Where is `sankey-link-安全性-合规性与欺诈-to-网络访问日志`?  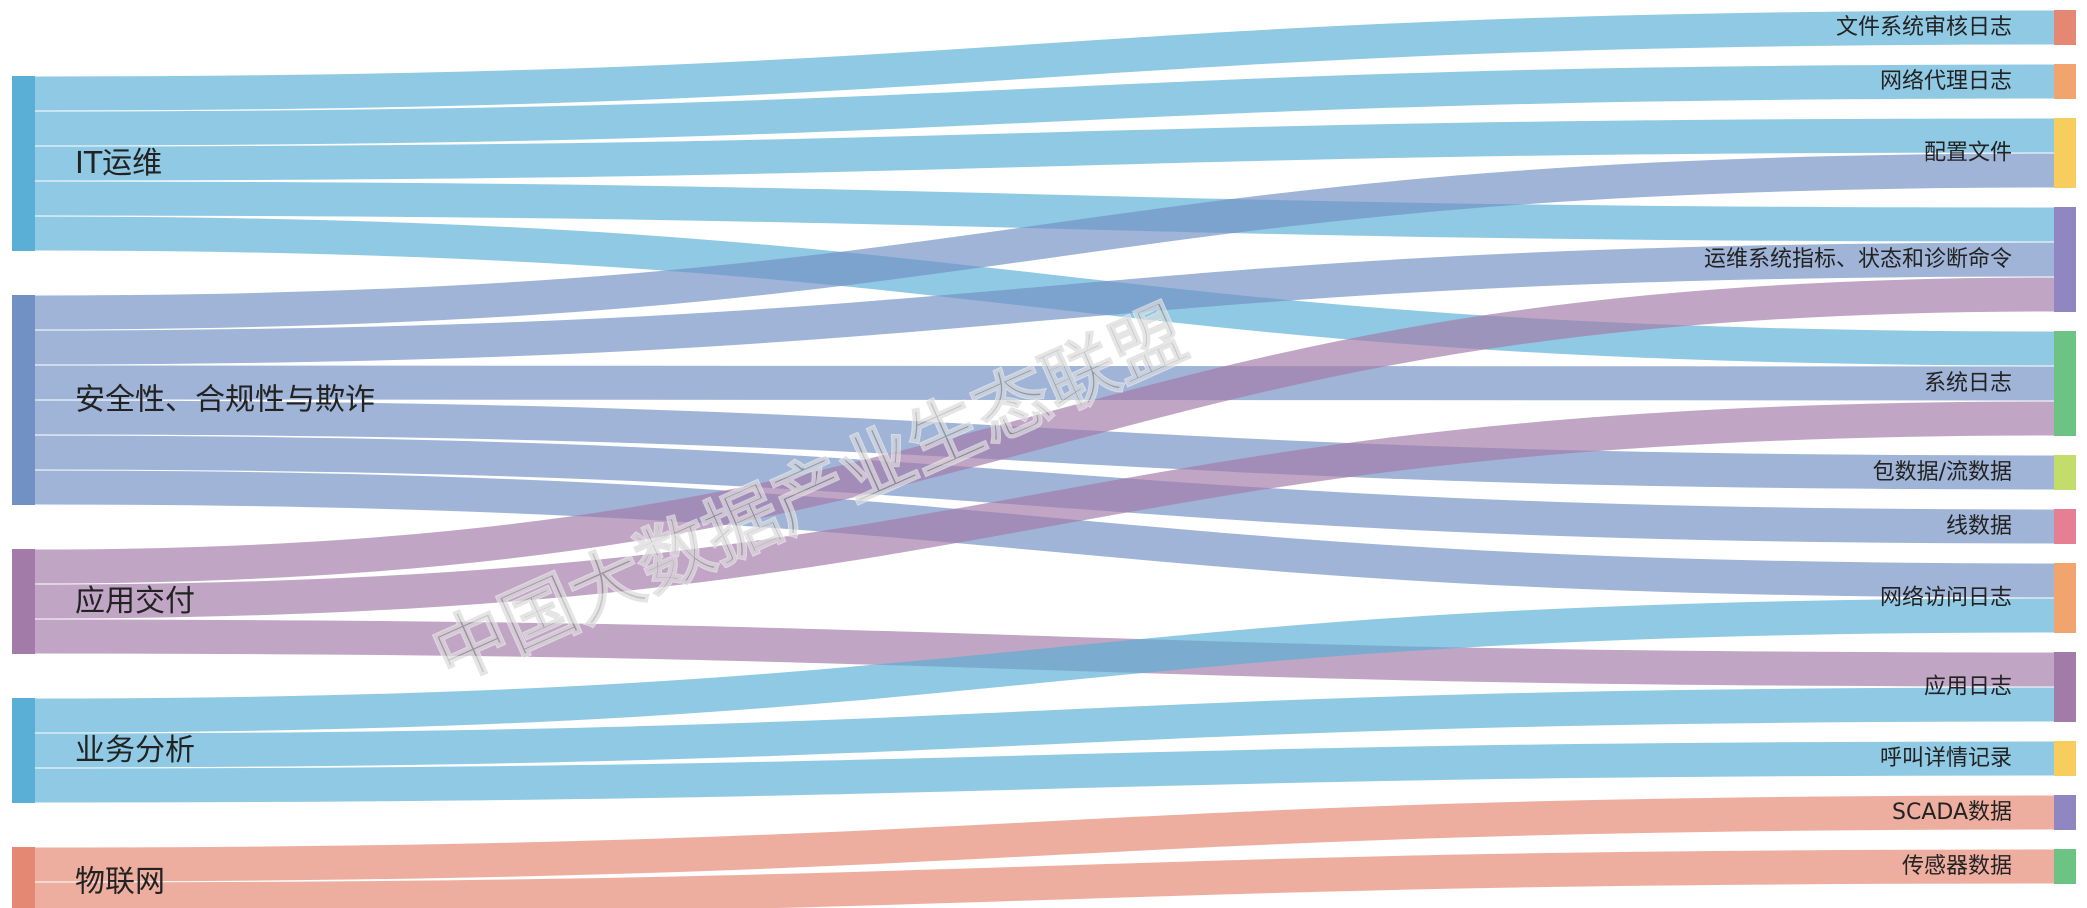 sankey-link-安全性-合规性与欺诈-to-网络访问日志 is located at coordinates (1044, 534).